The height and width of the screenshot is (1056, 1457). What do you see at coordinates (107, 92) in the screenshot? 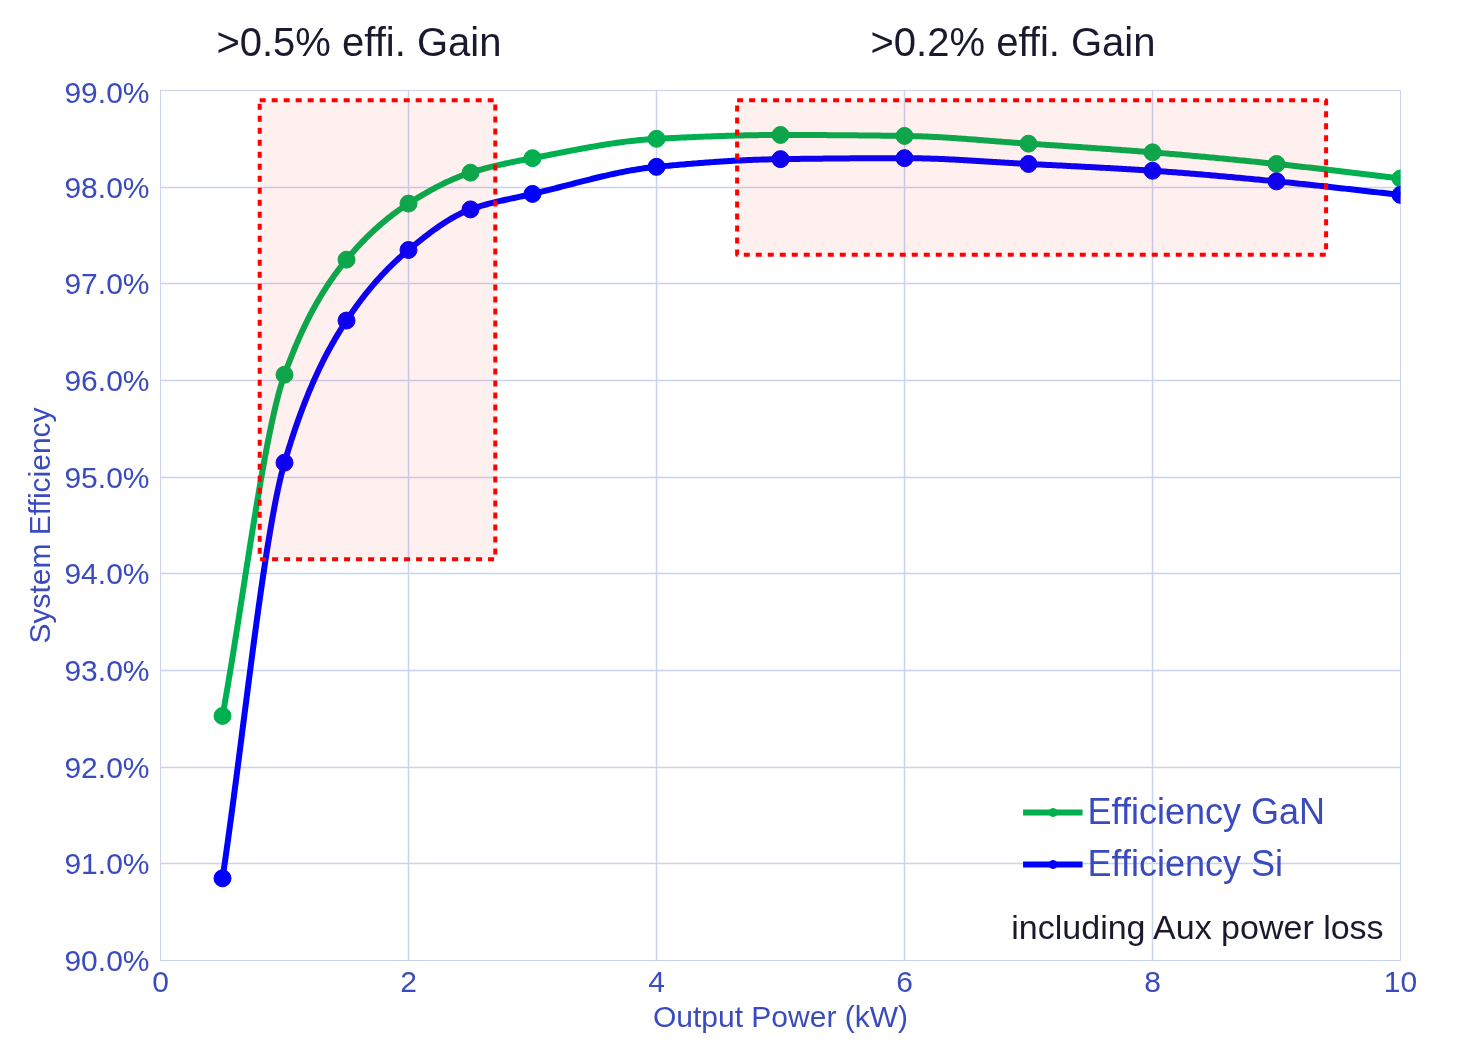
I see `y-tick-label: 99.0%` at bounding box center [107, 92].